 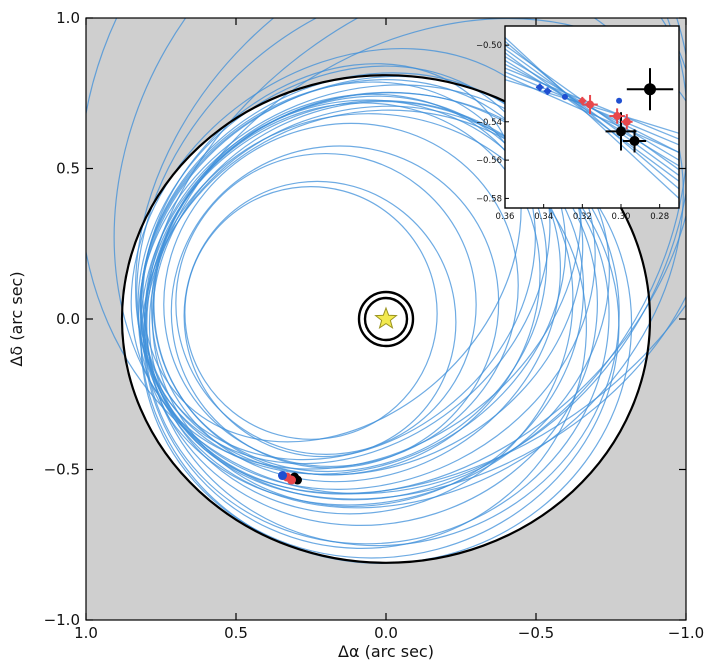 I want to click on inner-rings, so click(x=386, y=319).